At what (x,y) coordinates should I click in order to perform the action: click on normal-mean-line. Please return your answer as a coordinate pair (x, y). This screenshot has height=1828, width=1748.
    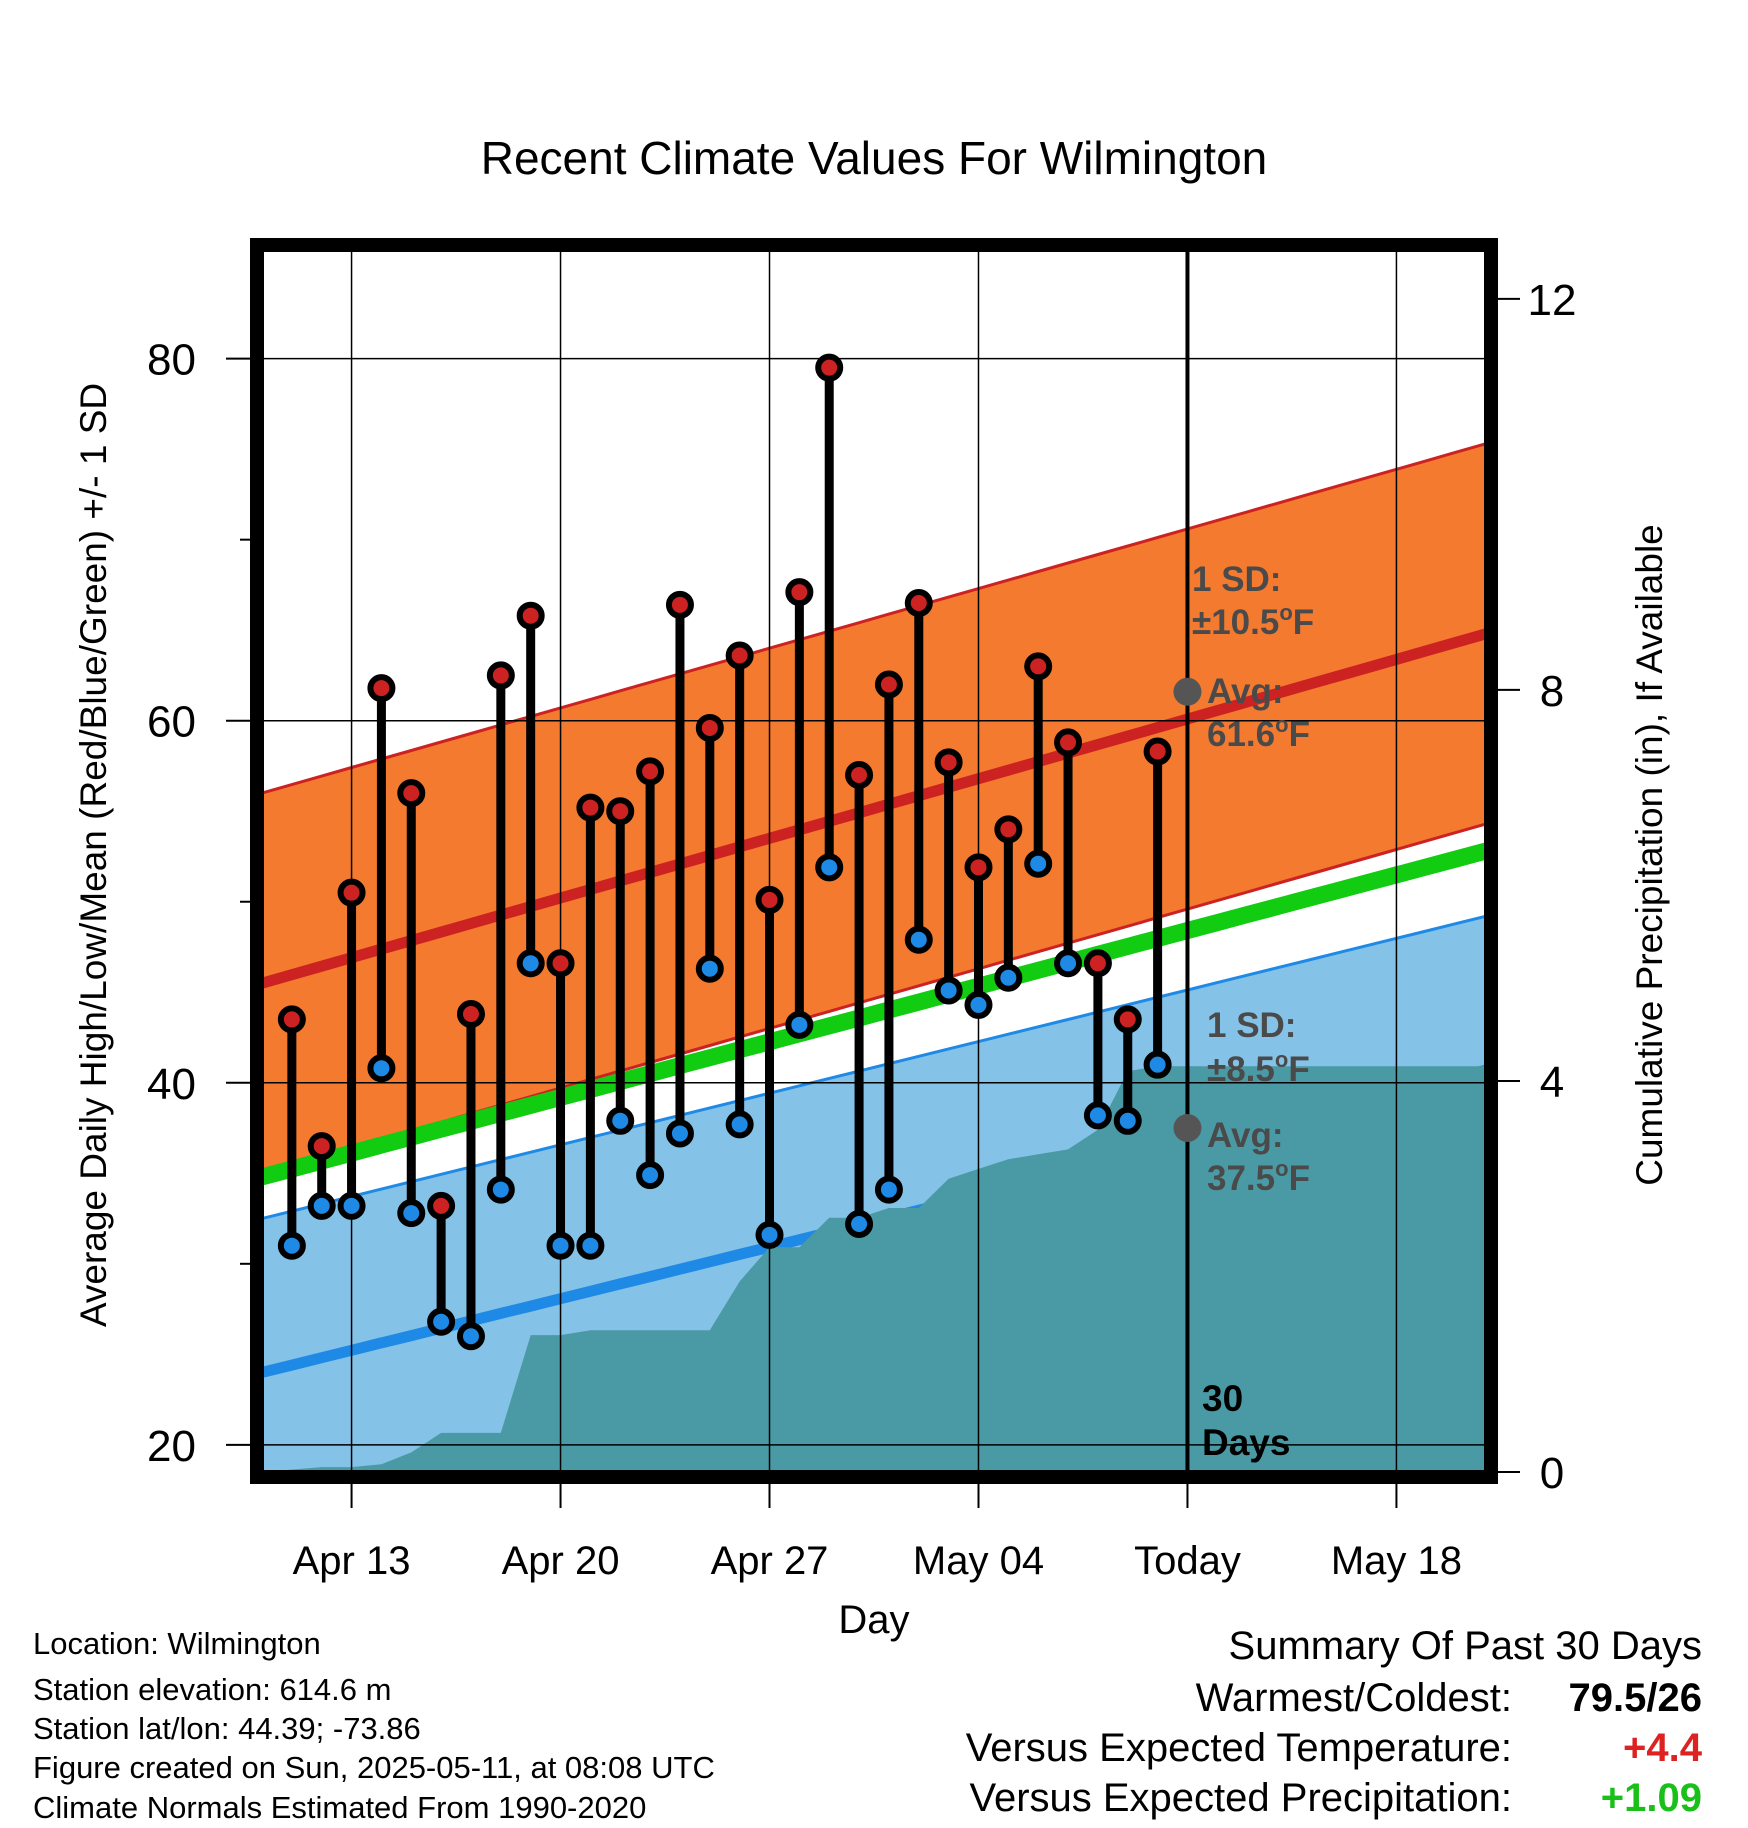
    Looking at the image, I should click on (874, 1014).